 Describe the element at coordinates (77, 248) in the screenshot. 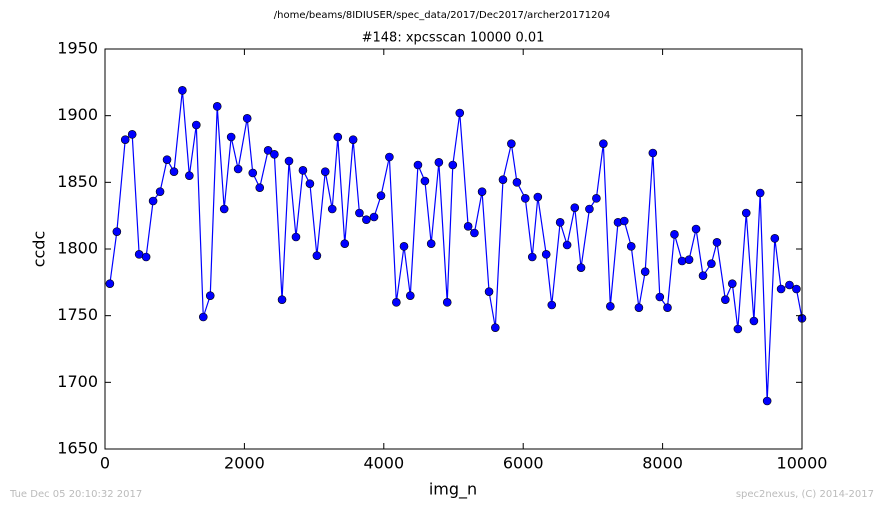

I see `y-tick-label: 1800` at that location.